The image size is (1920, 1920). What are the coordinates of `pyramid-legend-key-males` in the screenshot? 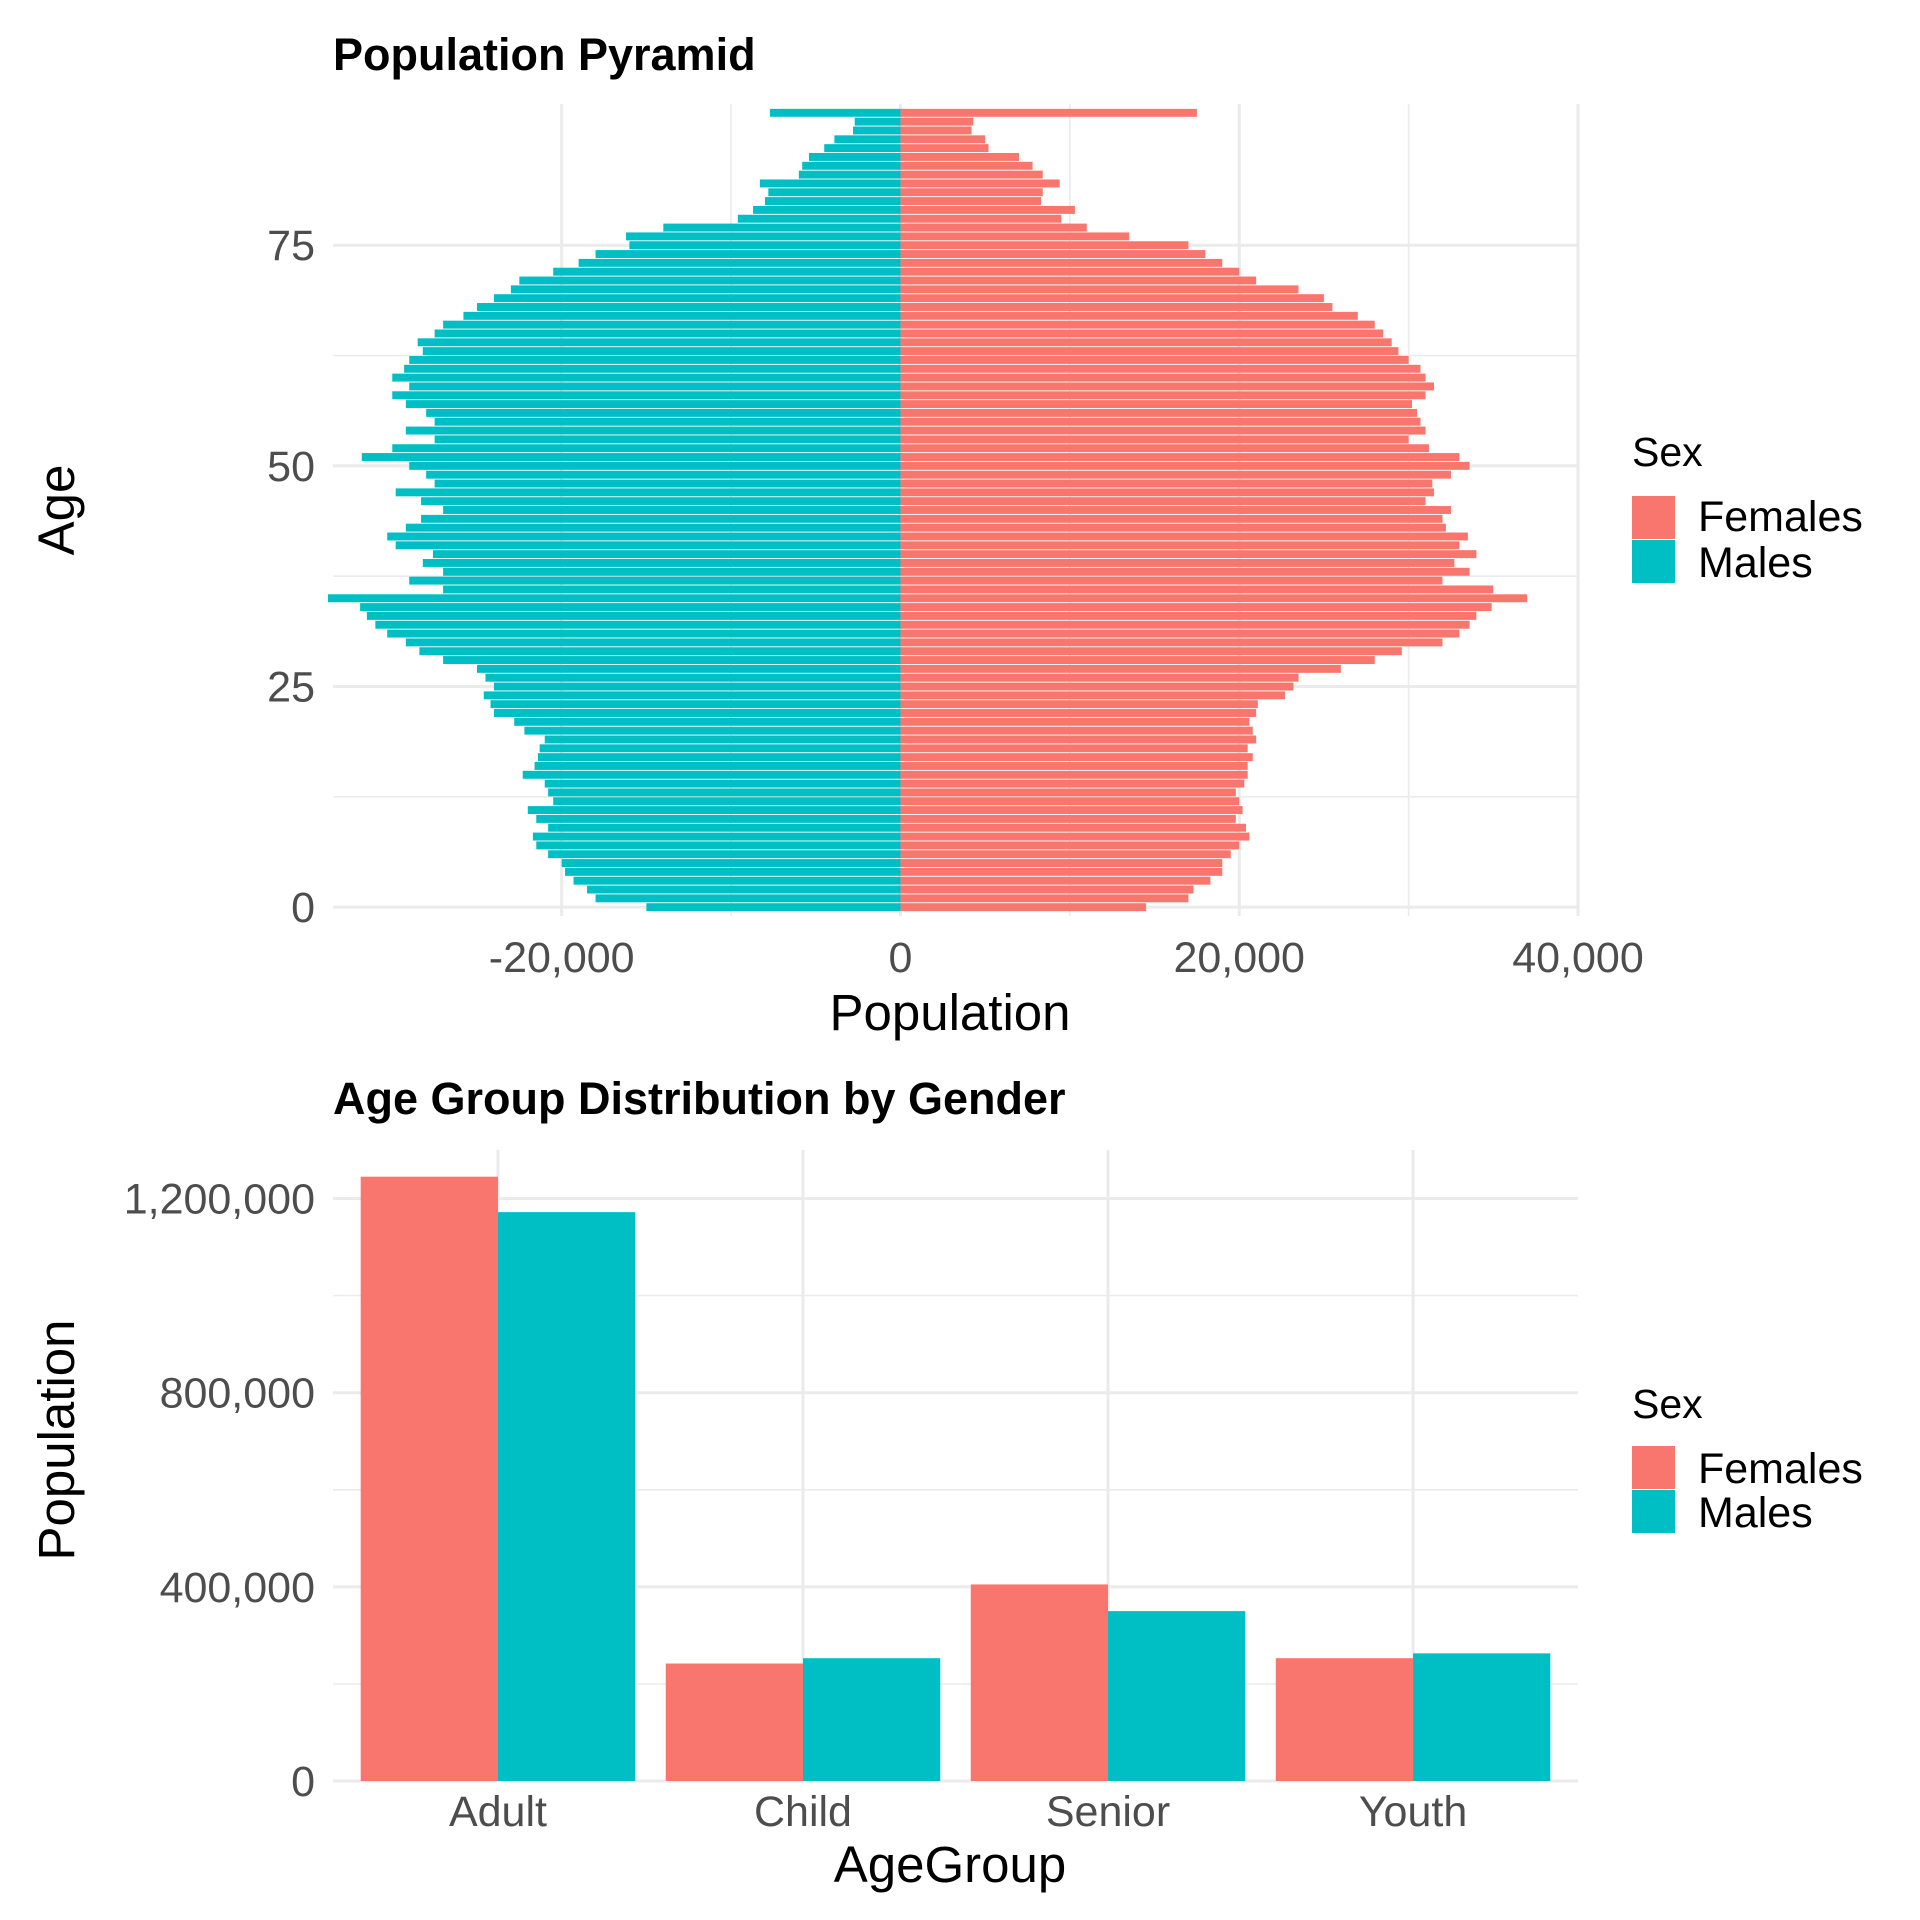 It's located at (1653, 561).